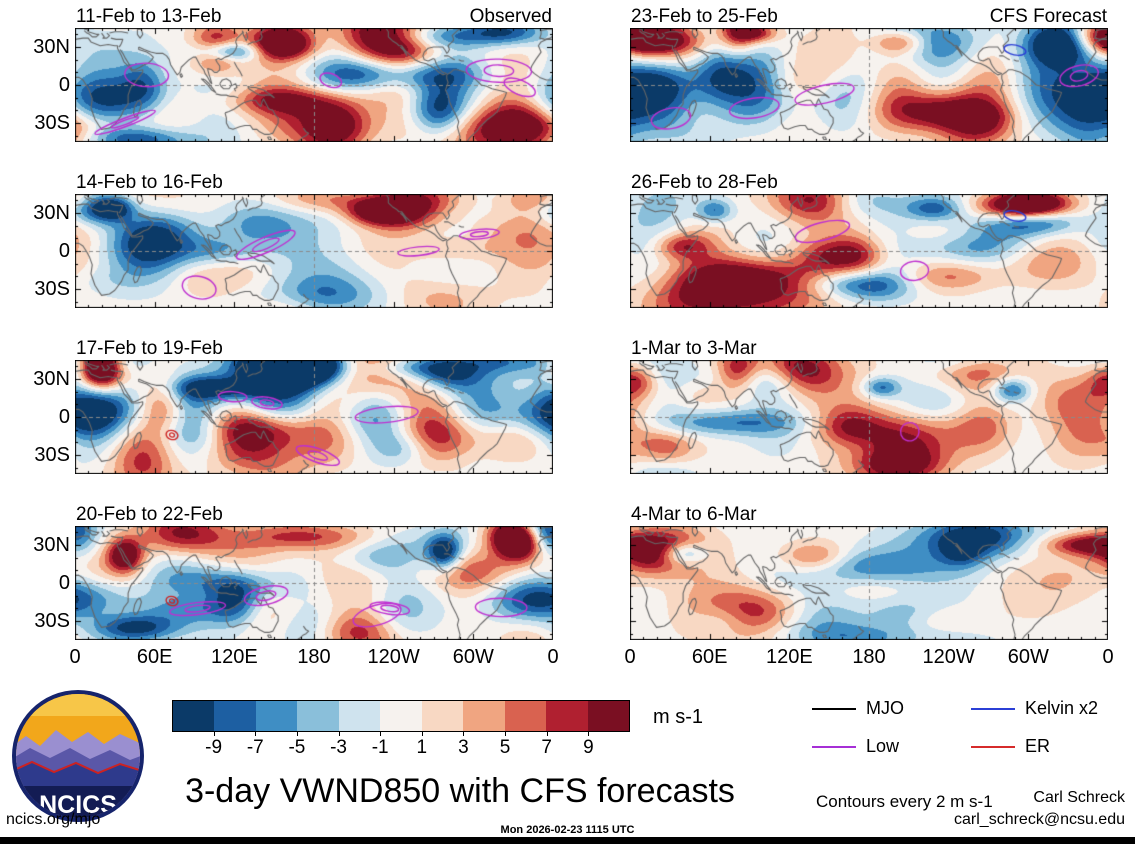  I want to click on colorbar-tick-label: 9, so click(588, 747).